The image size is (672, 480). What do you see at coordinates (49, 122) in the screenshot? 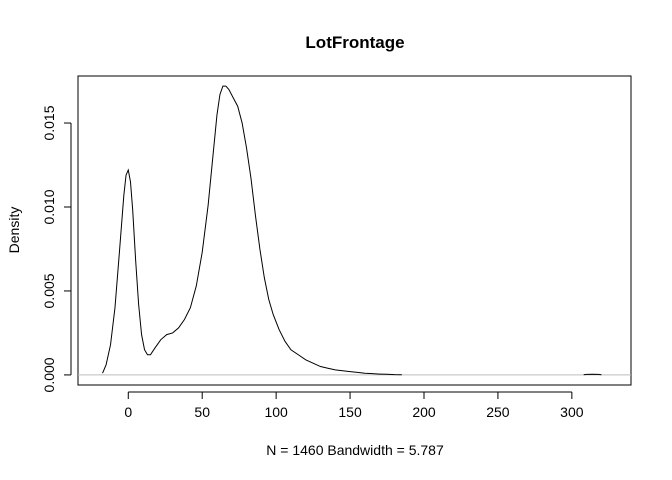
I see `y-tick-label: 0.015` at bounding box center [49, 122].